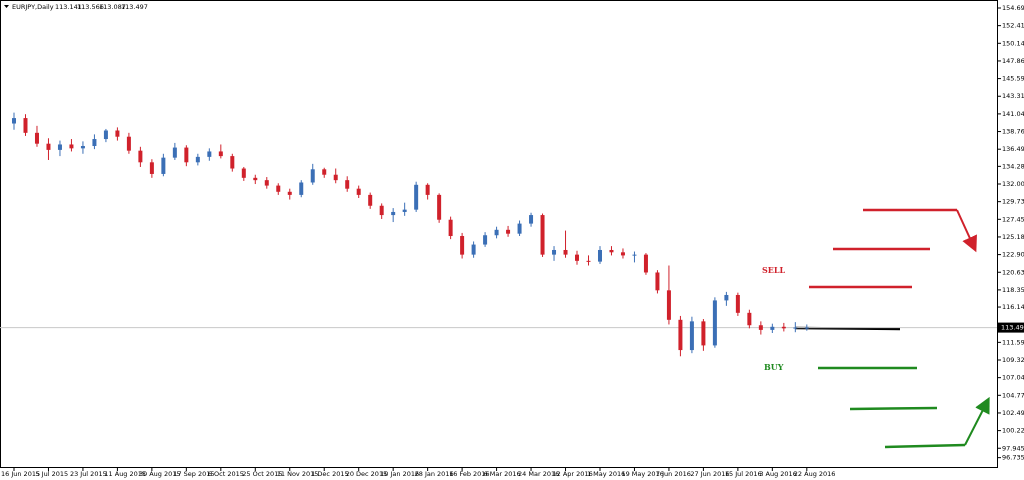 This screenshot has width=1024, height=480. I want to click on x-tick-label: 28 Jan 2016, so click(434, 474).